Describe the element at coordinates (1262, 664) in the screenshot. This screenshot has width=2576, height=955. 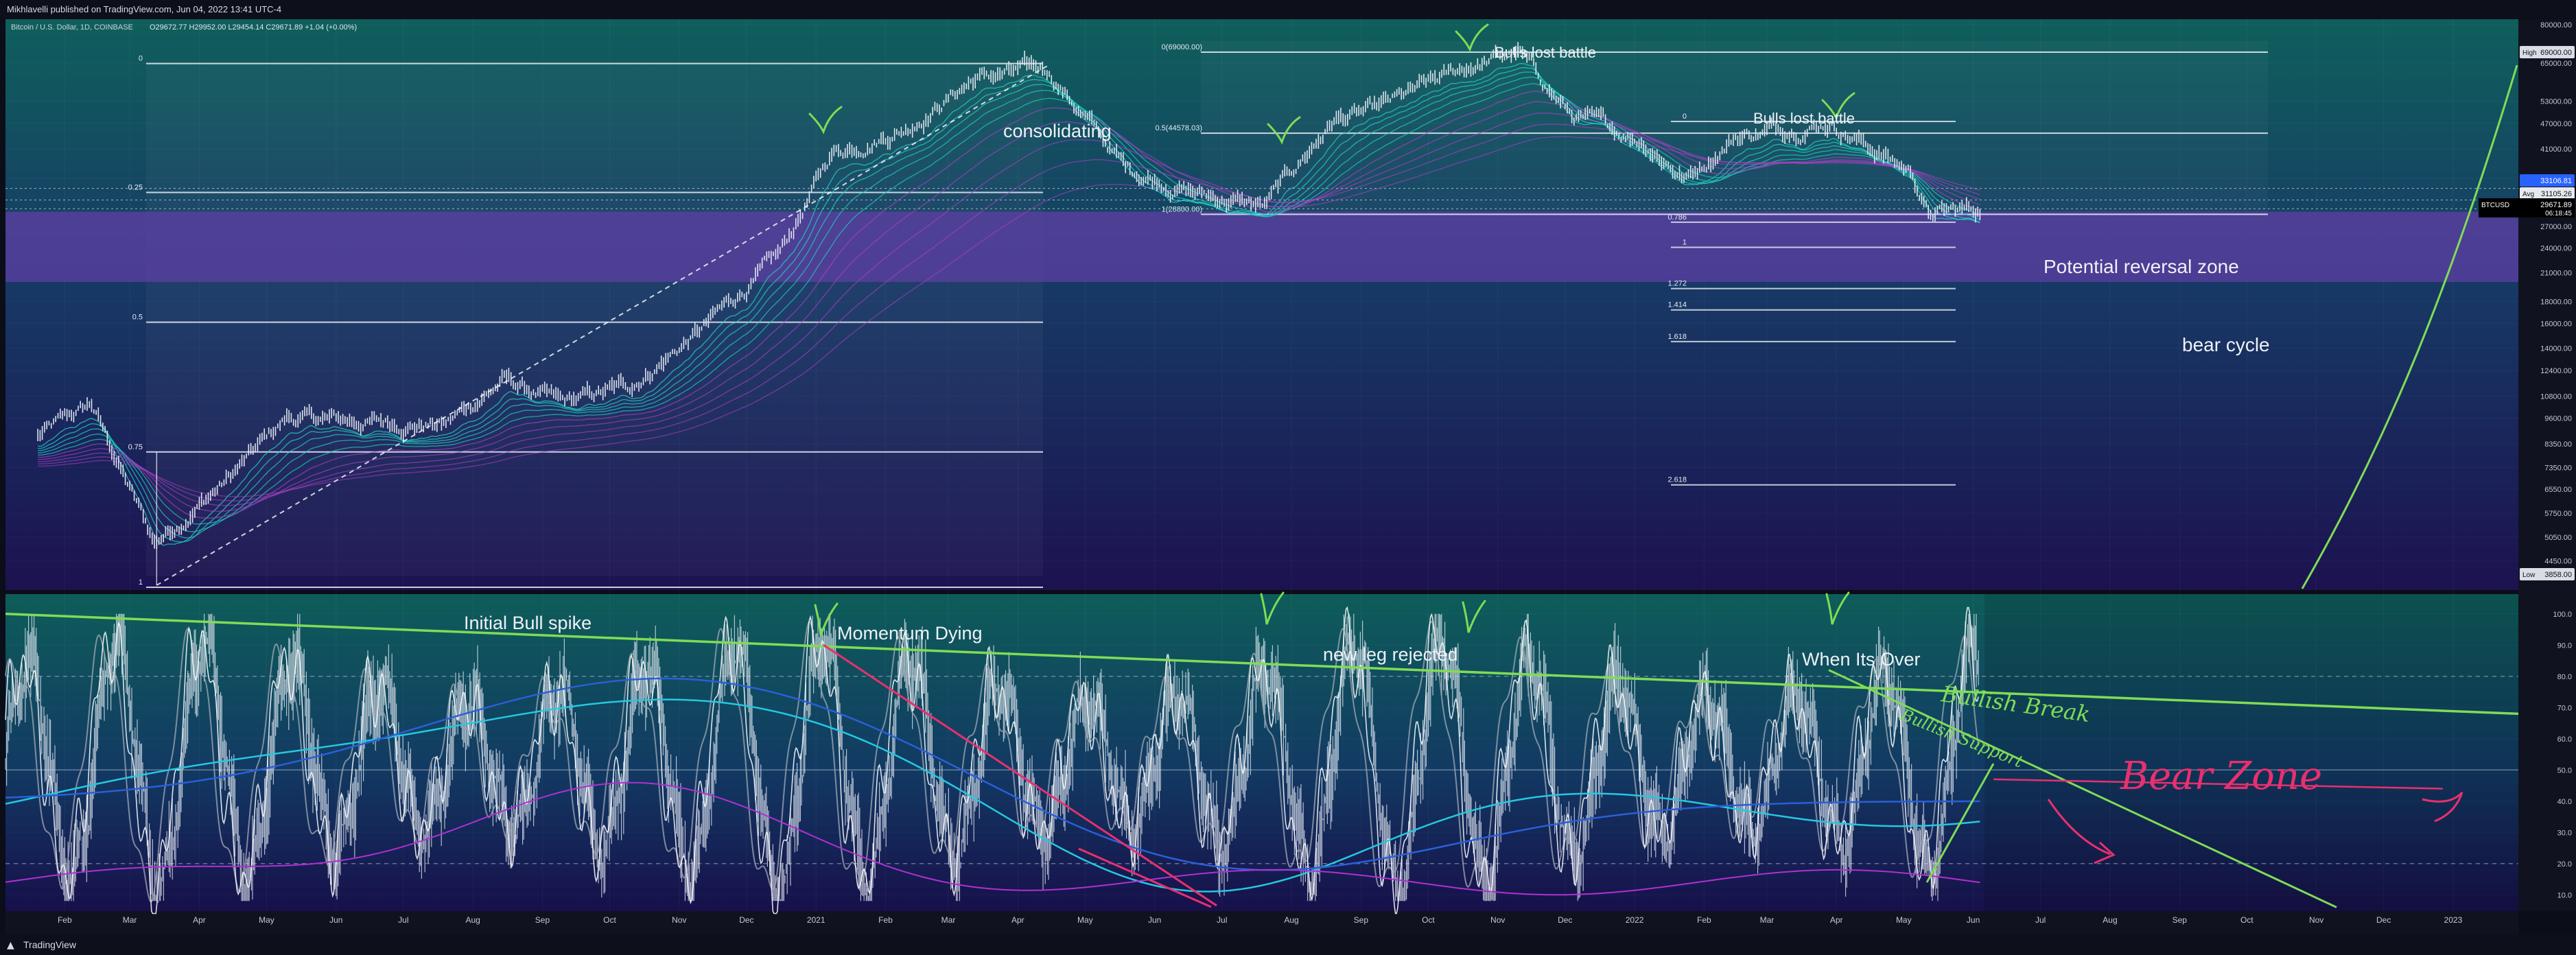
I see `osc-long-trendline` at that location.